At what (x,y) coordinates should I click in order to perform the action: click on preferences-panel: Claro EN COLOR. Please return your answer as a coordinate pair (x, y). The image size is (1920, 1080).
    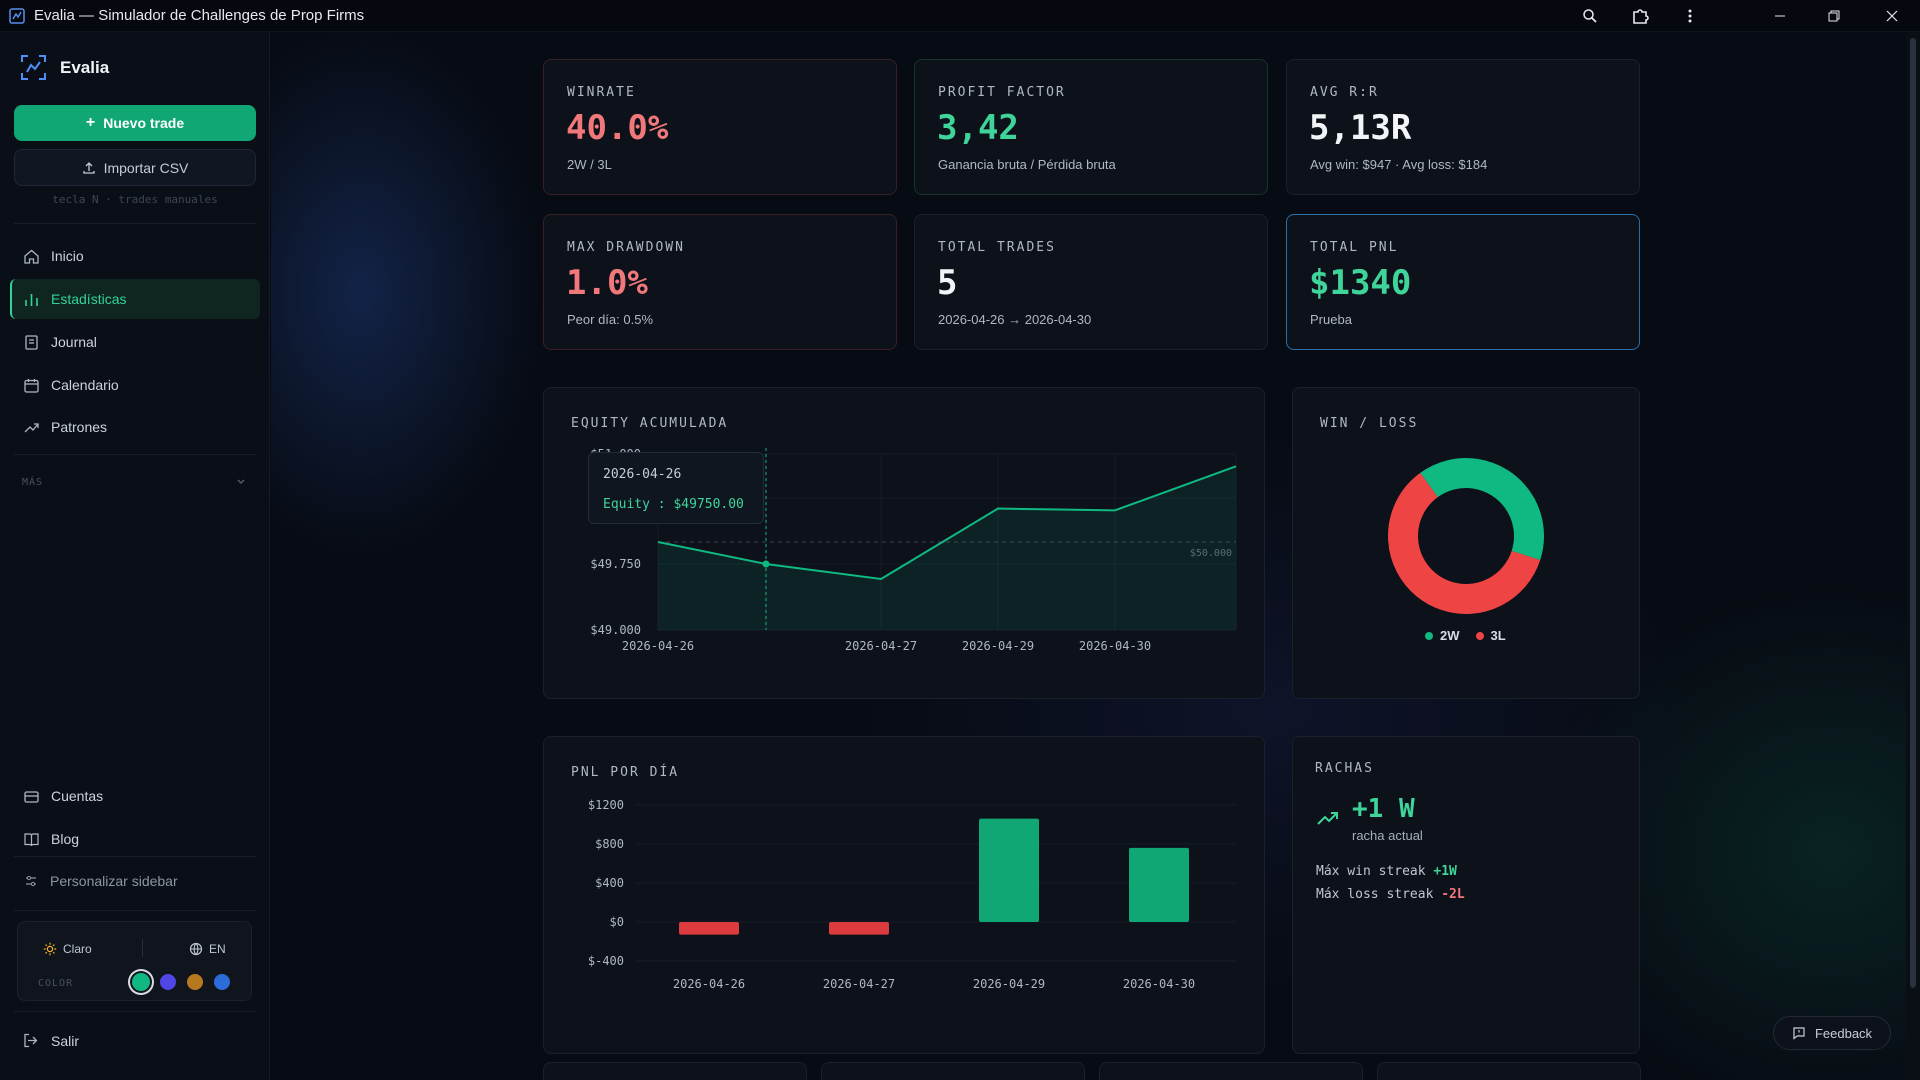
    Looking at the image, I should click on (134, 961).